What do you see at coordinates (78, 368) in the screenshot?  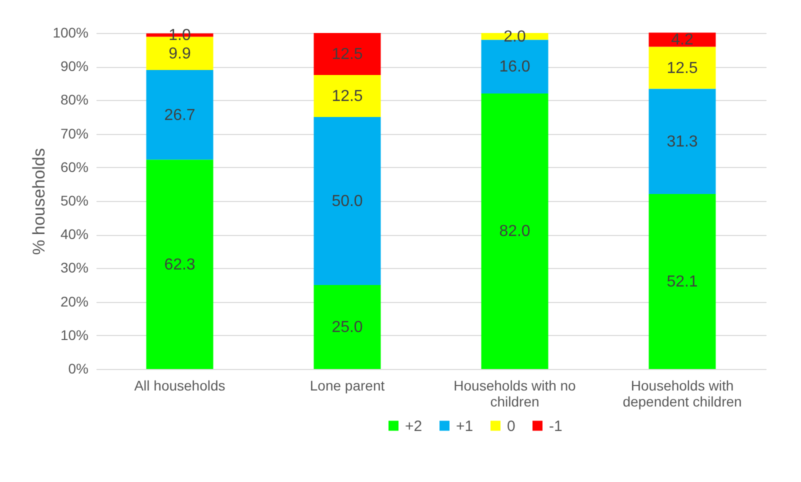 I see `y-tick-label: 0%` at bounding box center [78, 368].